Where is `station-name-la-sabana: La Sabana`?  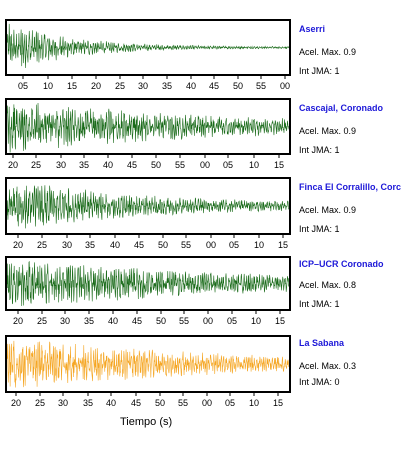
station-name-la-sabana: La Sabana is located at coordinates (322, 343).